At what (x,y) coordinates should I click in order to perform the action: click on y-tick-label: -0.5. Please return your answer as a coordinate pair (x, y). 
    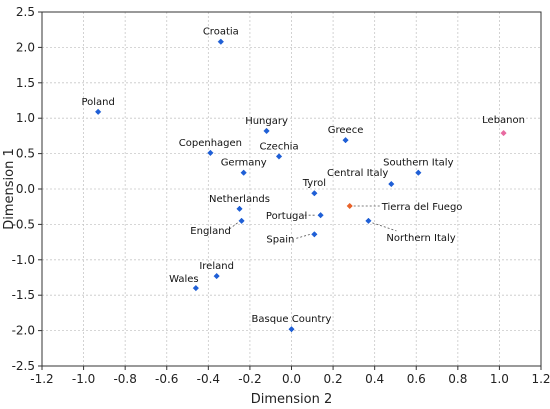
    Looking at the image, I should click on (23, 224).